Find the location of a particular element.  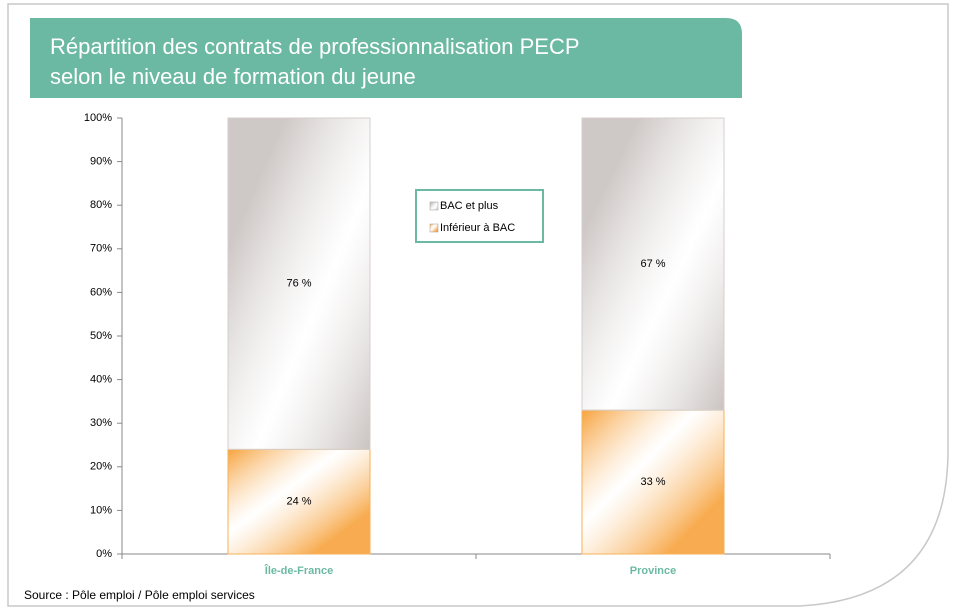

y-tick-label: 60% is located at coordinates (101, 292).